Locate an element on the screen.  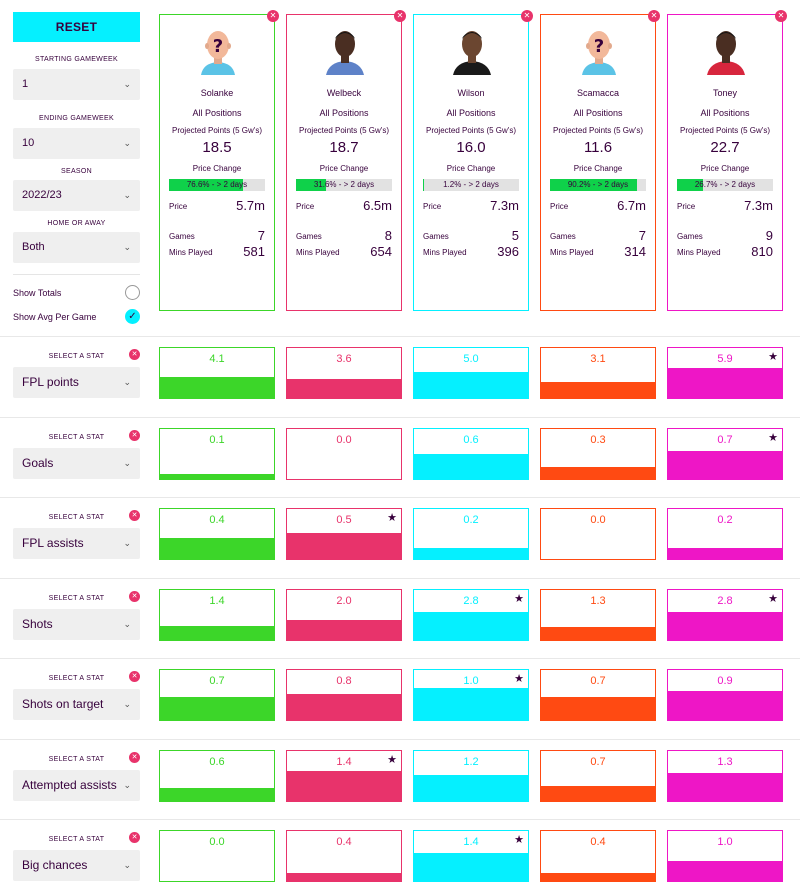
stat-value: 0.6 is located at coordinates (217, 762).